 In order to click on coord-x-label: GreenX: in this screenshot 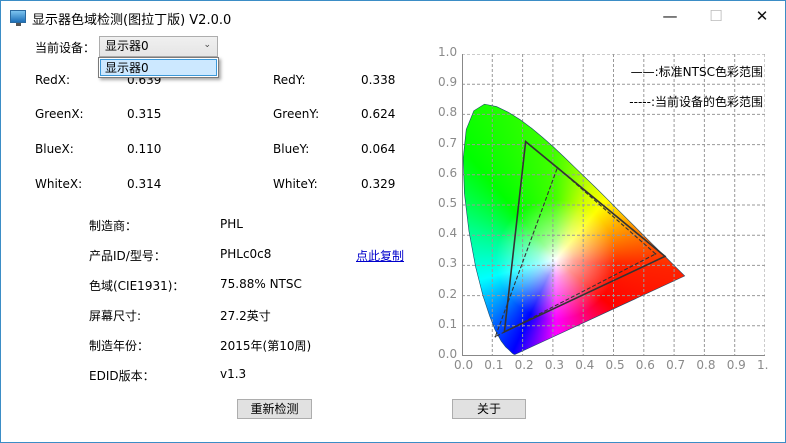, I will do `click(59, 114)`.